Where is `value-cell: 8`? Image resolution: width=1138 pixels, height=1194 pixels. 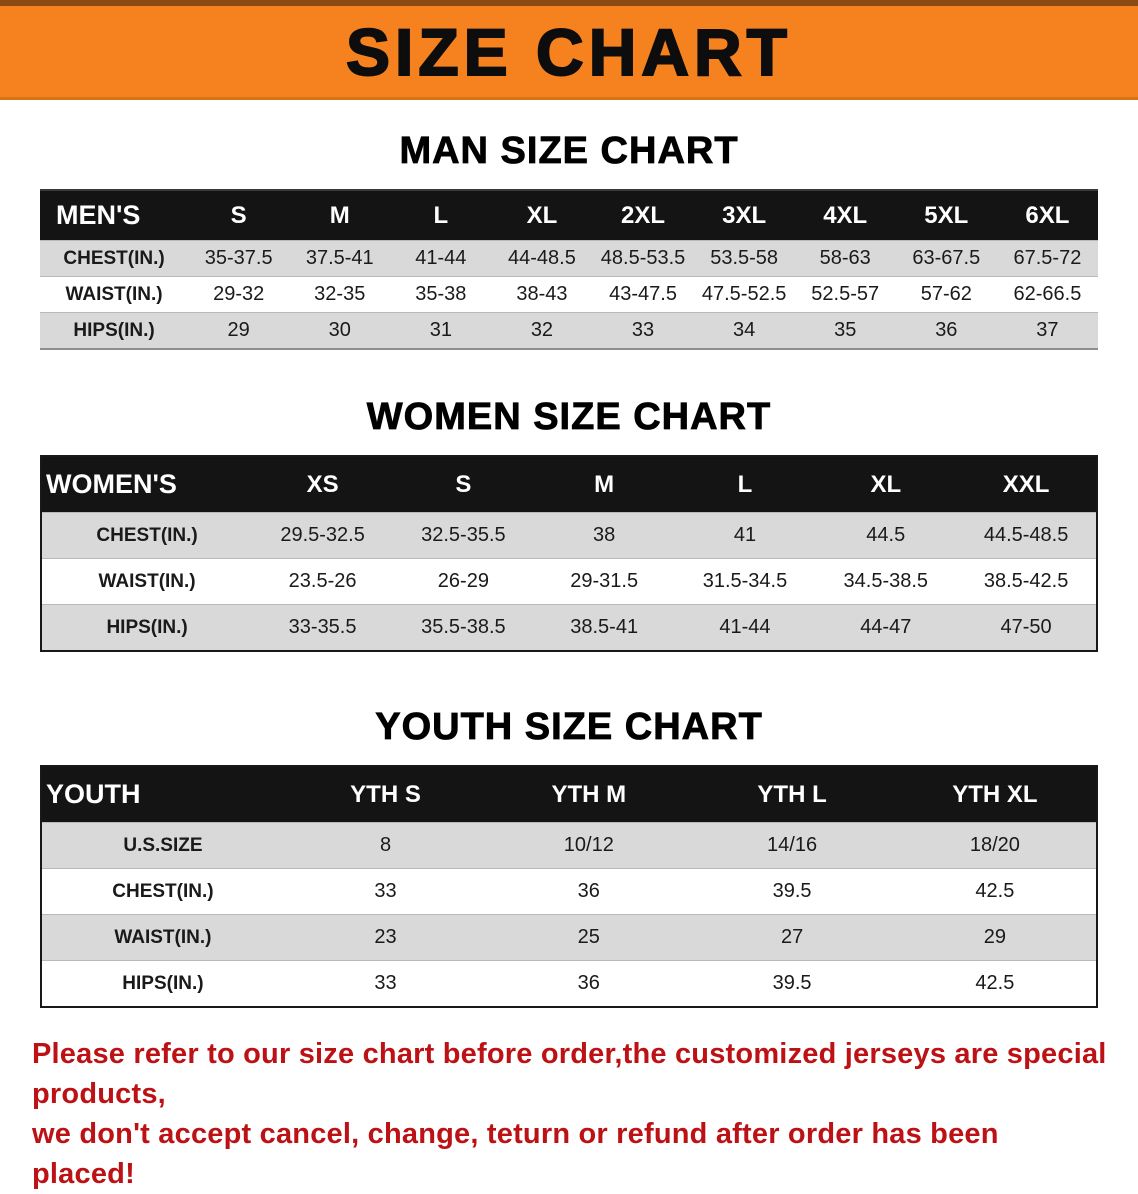
value-cell: 8 is located at coordinates (385, 845).